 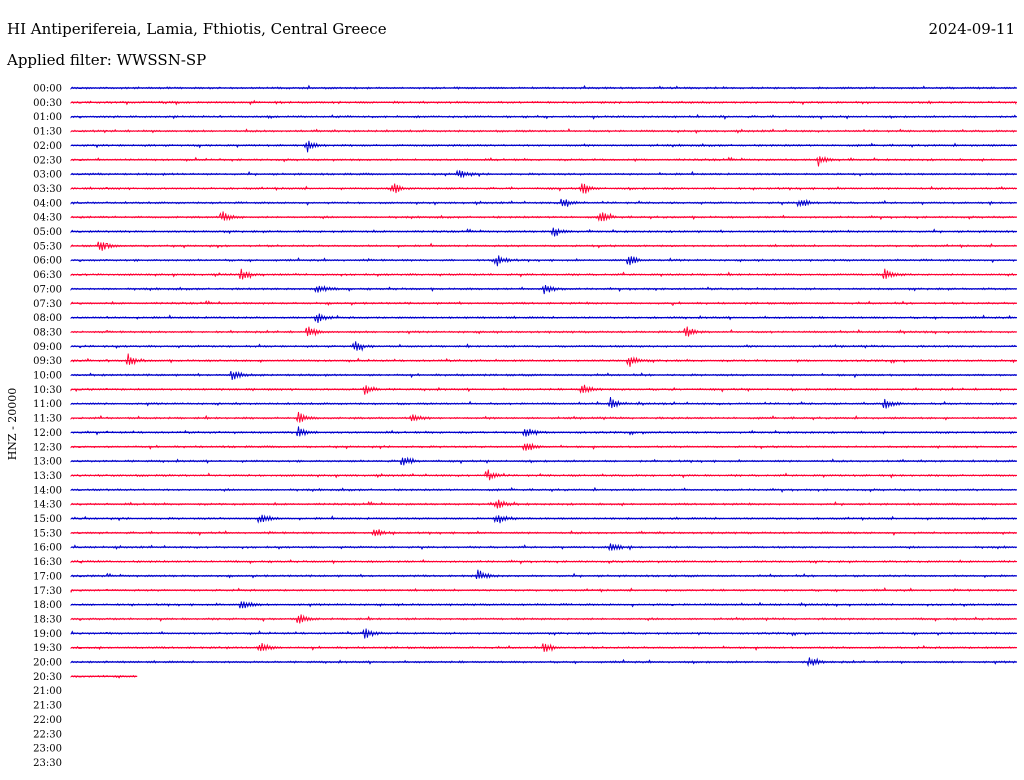 What do you see at coordinates (47, 533) in the screenshot?
I see `row-time-label: 15:30` at bounding box center [47, 533].